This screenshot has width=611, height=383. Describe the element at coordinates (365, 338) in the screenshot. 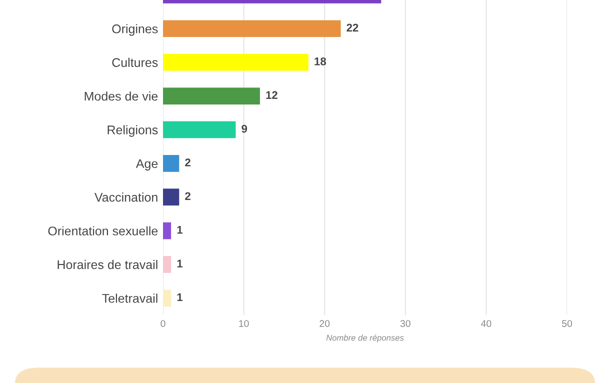

I see `x-axis-title: Nombre de réponses` at that location.